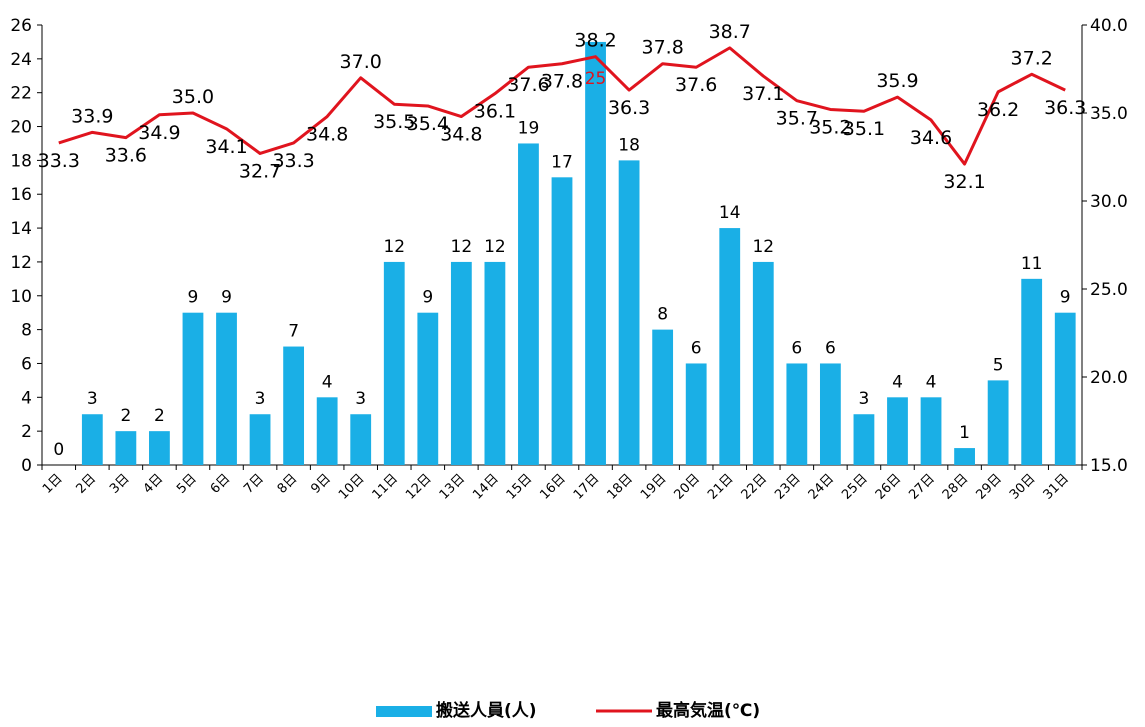 This screenshot has width=1145, height=727. I want to click on temperature-value-label: 37.0, so click(361, 62).